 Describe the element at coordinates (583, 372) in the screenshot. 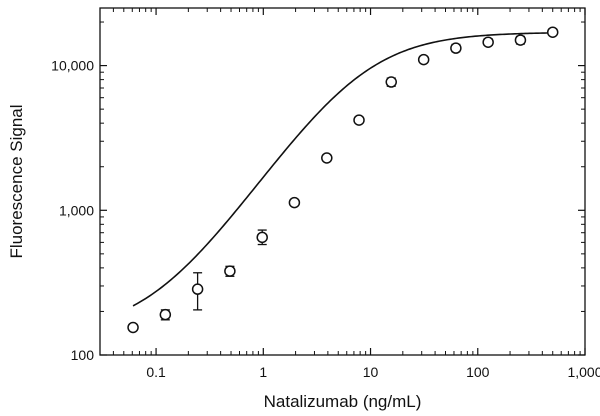

I see `x-tick-label: 1,000` at that location.